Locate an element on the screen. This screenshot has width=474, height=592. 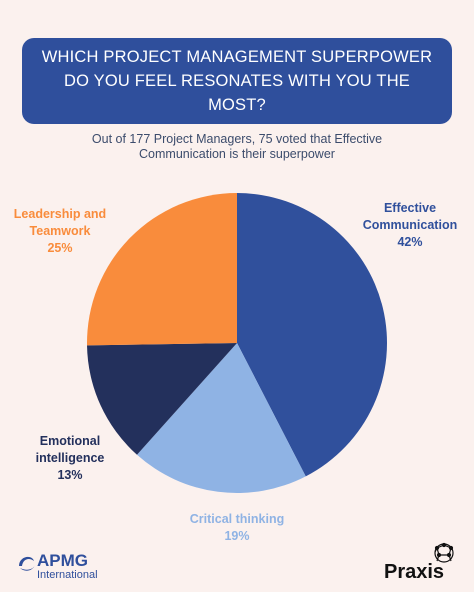
slice-label-line: intelligence is located at coordinates (70, 458).